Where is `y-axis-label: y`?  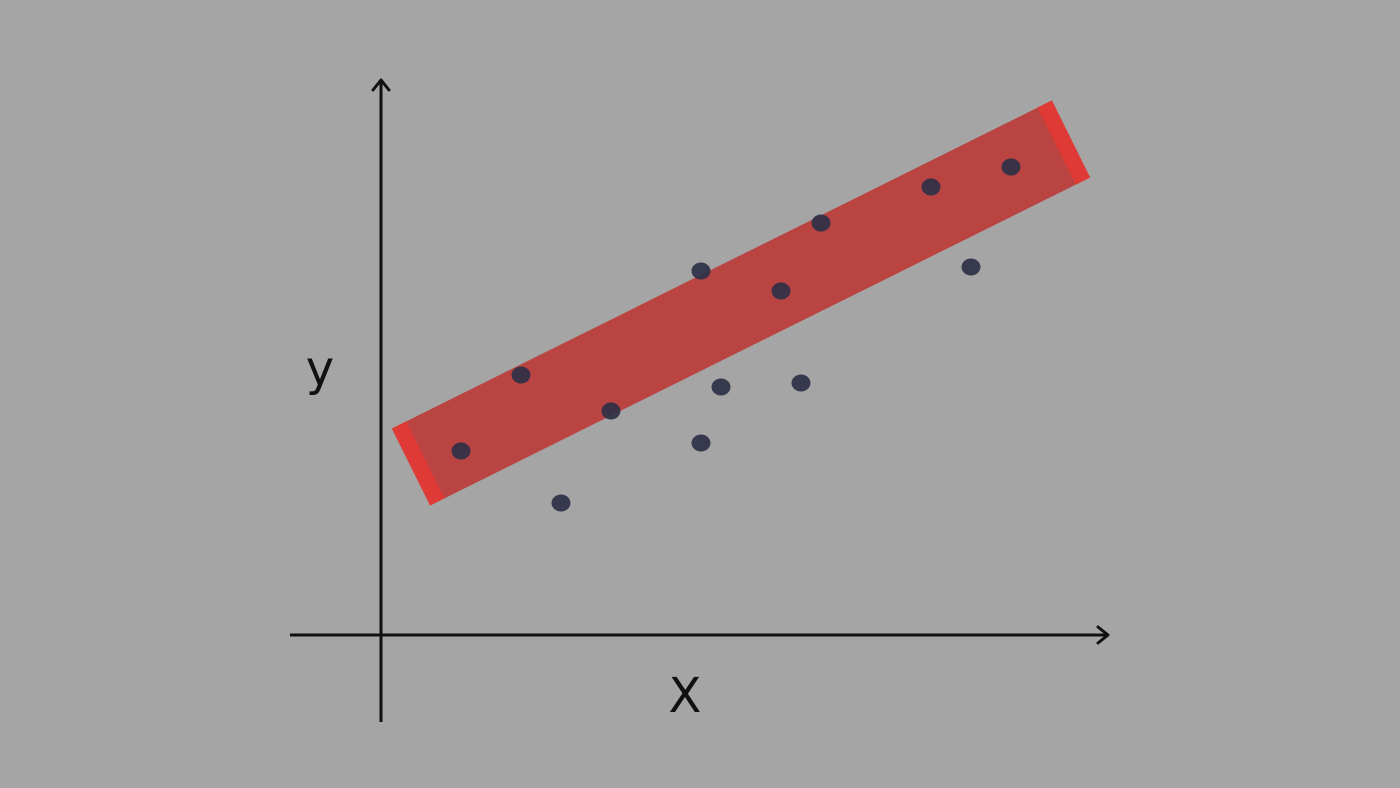
y-axis-label: y is located at coordinates (320, 369).